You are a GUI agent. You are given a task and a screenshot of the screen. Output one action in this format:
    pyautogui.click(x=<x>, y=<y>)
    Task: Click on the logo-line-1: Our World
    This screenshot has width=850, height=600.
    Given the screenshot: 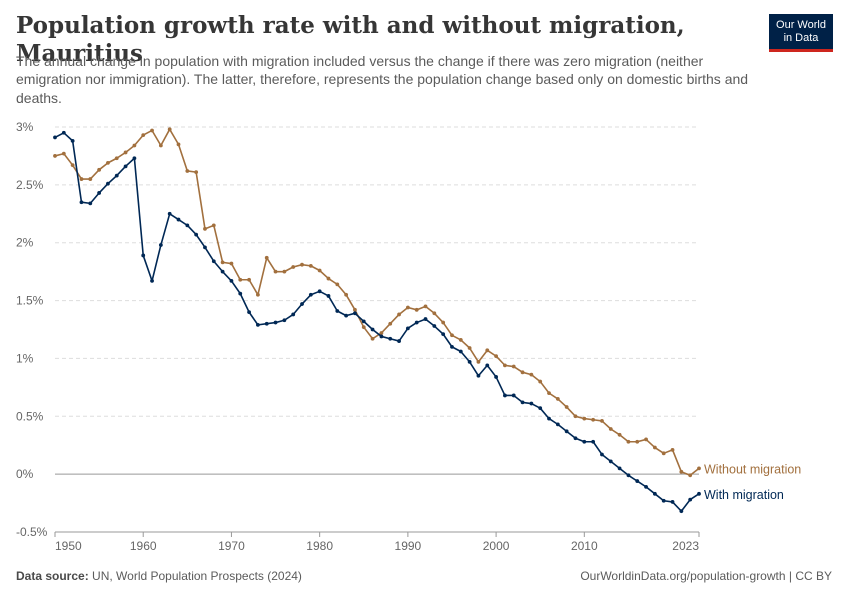 What is the action you would take?
    pyautogui.click(x=801, y=25)
    